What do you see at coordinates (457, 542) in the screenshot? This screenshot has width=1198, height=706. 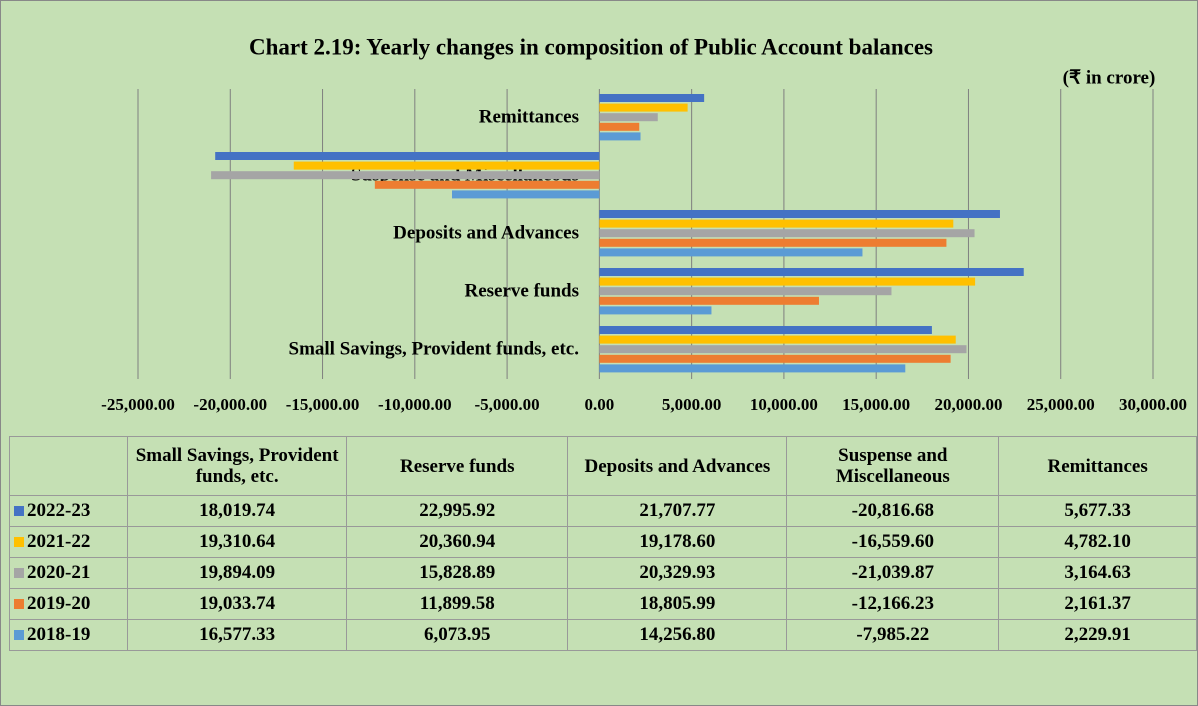 I see `table-value: 20,360.94` at bounding box center [457, 542].